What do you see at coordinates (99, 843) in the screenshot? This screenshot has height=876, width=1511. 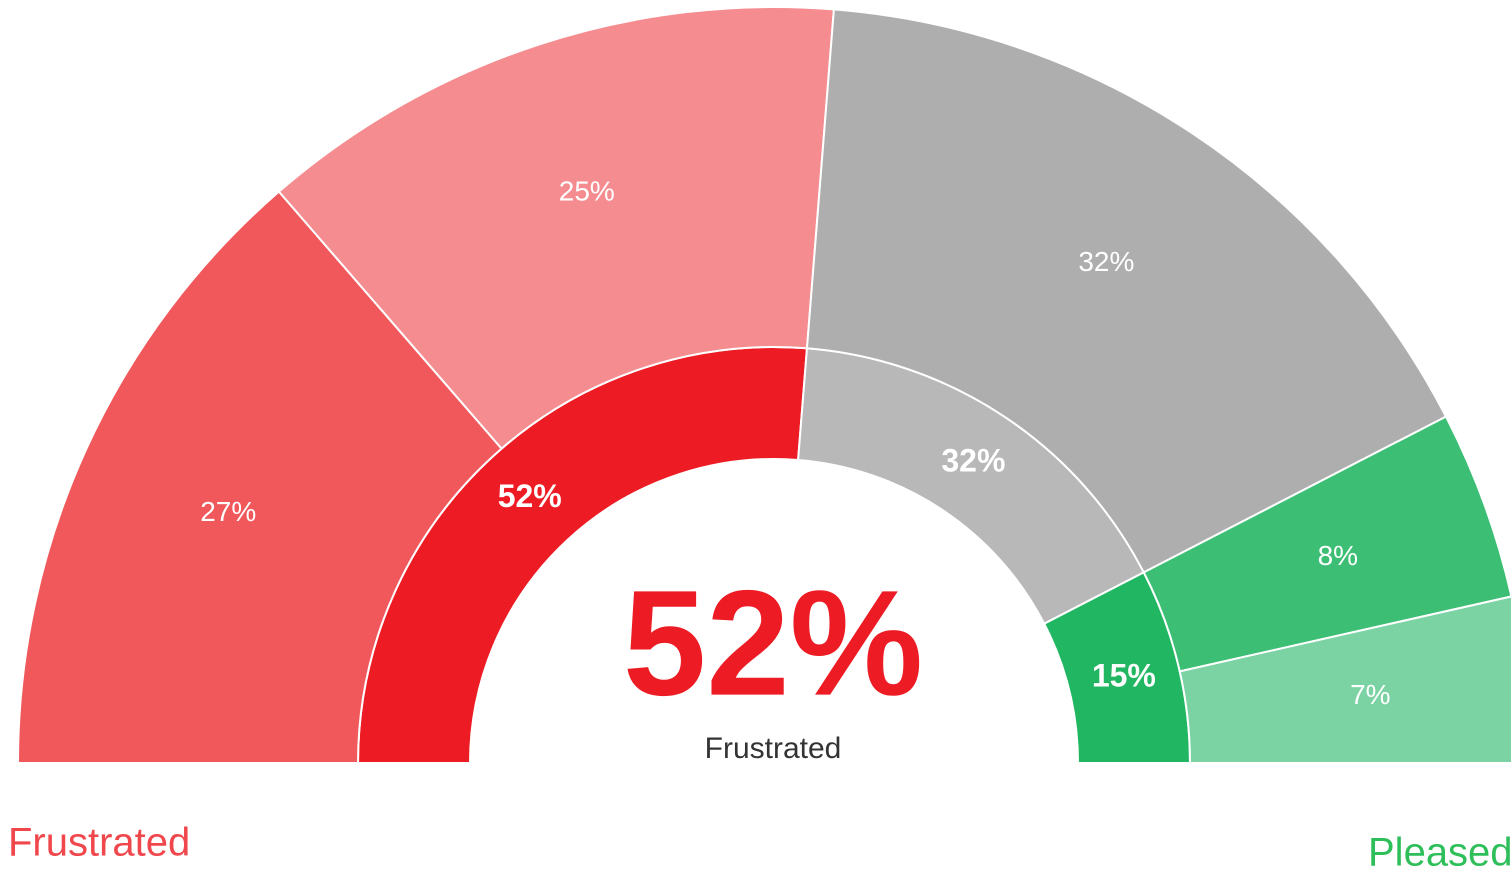 I see `scale-label-left: Frustrated` at bounding box center [99, 843].